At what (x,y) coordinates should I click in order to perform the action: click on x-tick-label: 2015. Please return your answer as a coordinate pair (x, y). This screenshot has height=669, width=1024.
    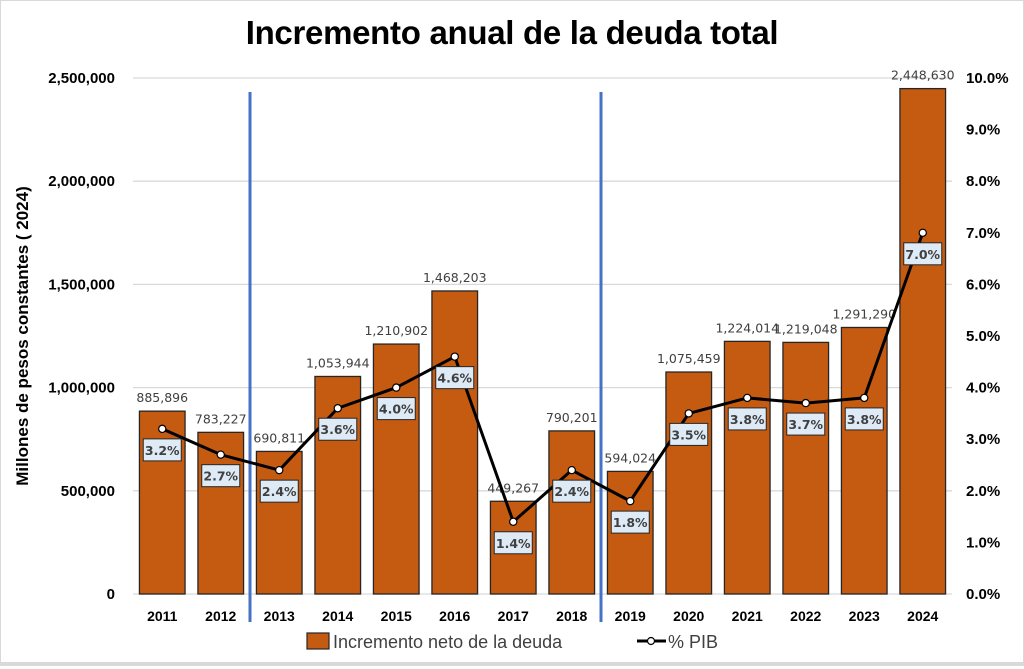
    Looking at the image, I should click on (396, 616).